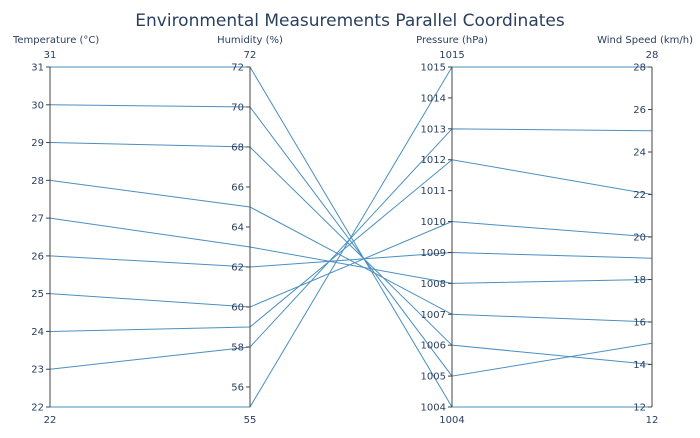 The width and height of the screenshot is (700, 438). I want to click on axis-humidity: Humidity (%) 72 55 56 58 60 62 64 66 68 70 72, so click(250, 230).